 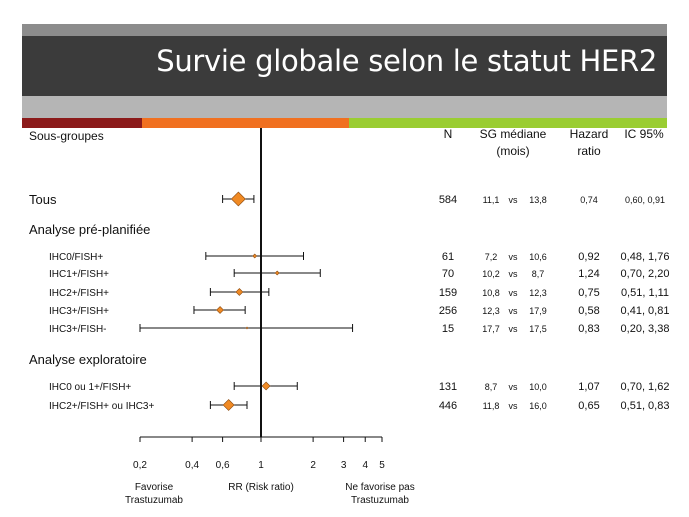 I want to click on section-title: Analyse exploratoire, so click(x=88, y=359).